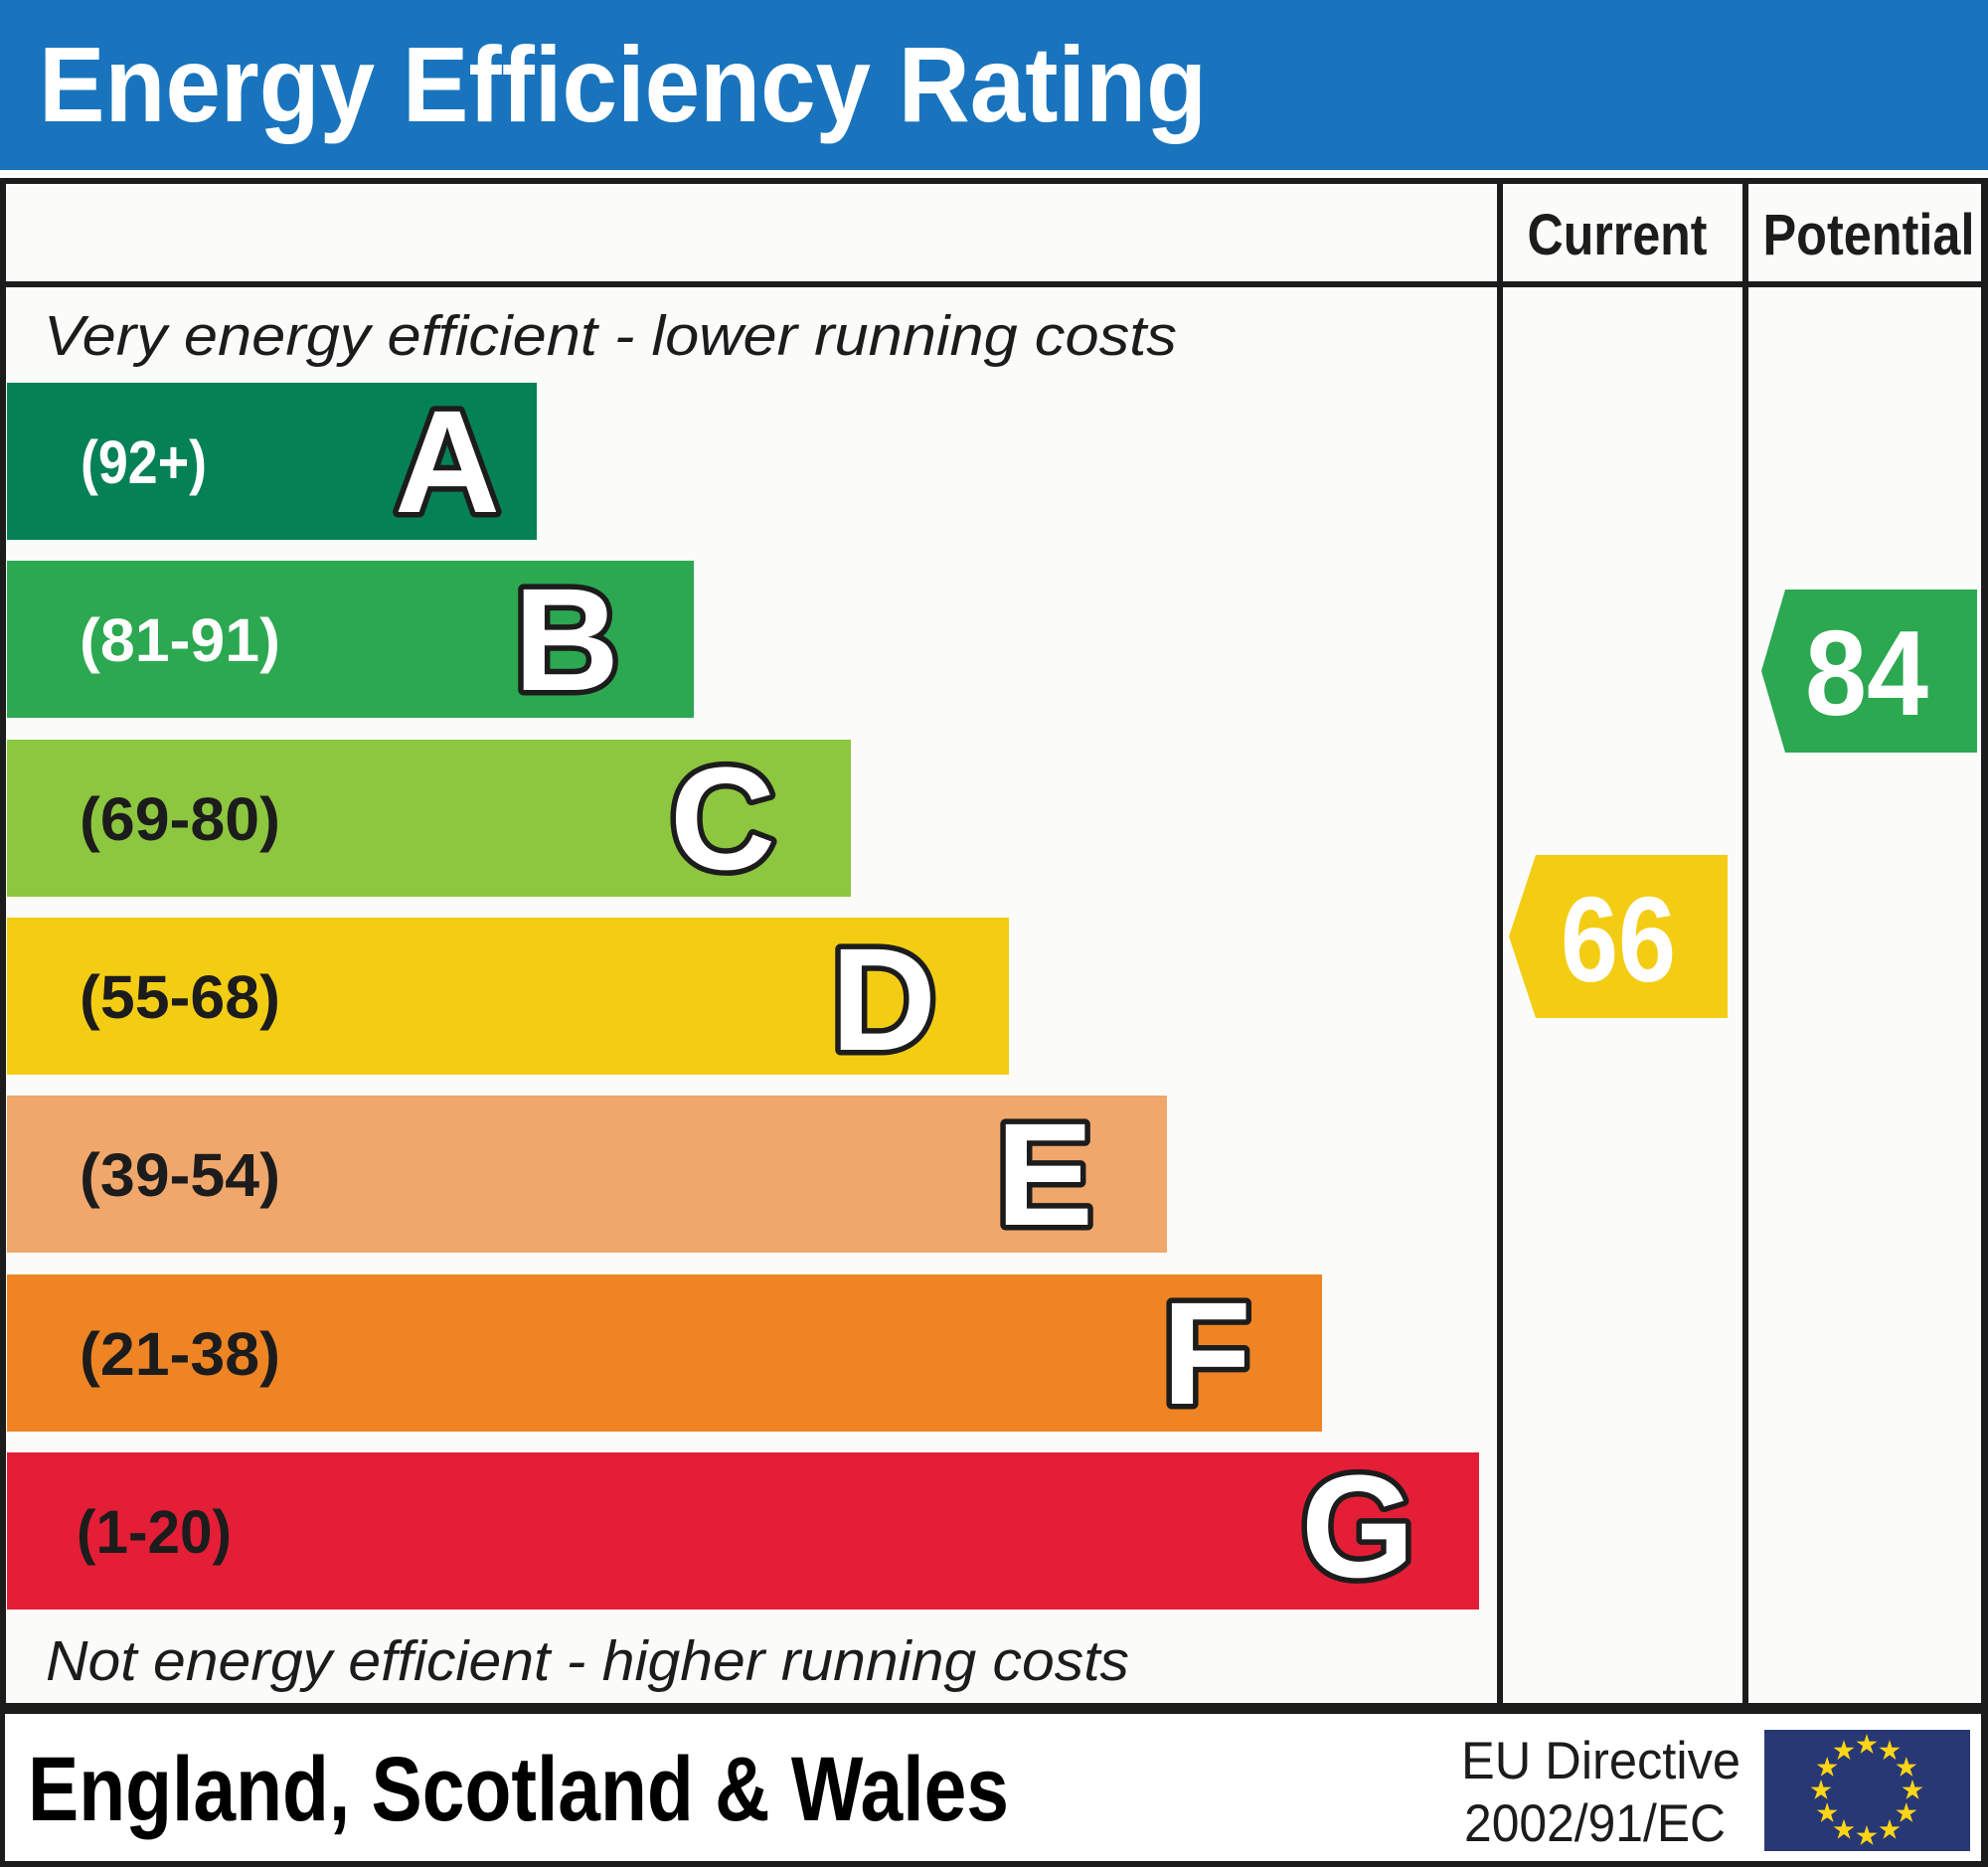 Image resolution: width=1988 pixels, height=1867 pixels. Describe the element at coordinates (1869, 235) in the screenshot. I see `svg-text: Potential` at that location.